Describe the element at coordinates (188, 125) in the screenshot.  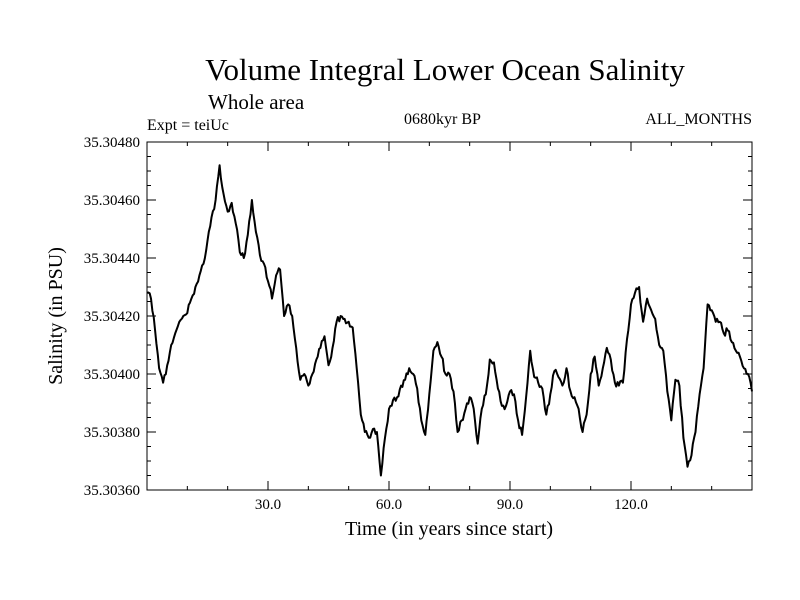
I see `experiment-label: Expt = teiUc` at that location.